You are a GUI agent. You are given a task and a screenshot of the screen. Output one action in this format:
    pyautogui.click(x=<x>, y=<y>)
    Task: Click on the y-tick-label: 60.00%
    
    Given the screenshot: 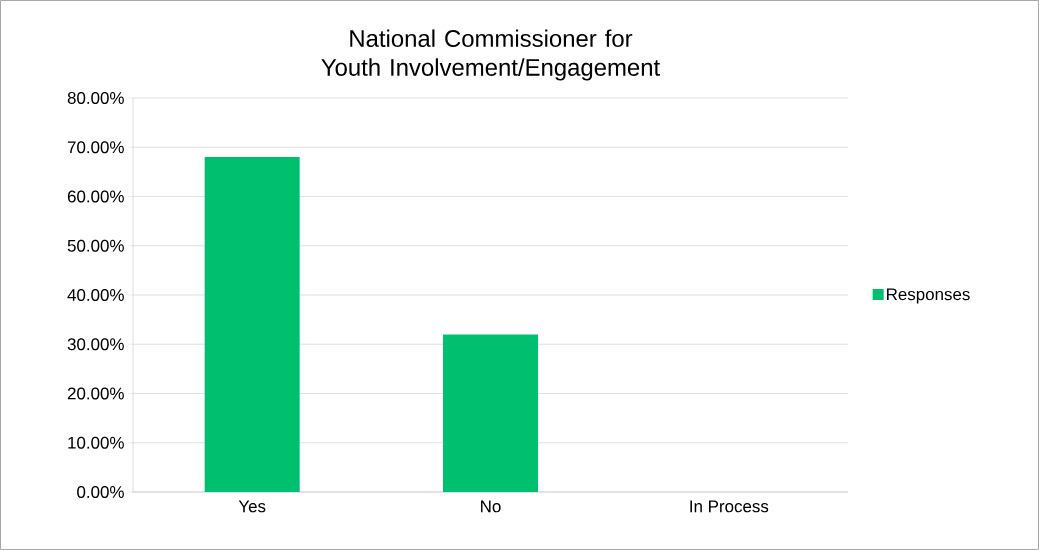 What is the action you would take?
    pyautogui.click(x=95, y=196)
    